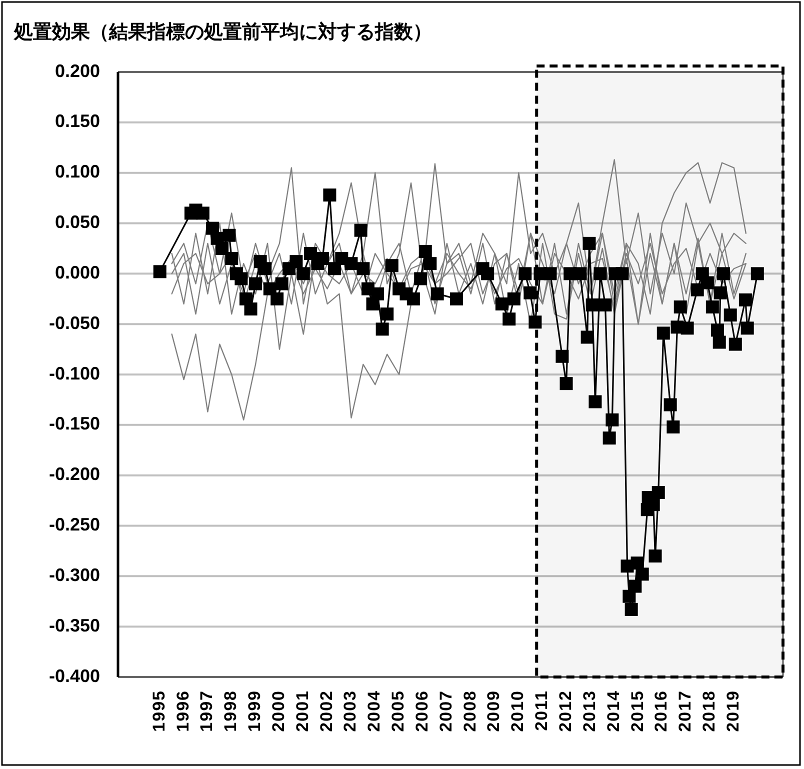  Describe the element at coordinates (518, 711) in the screenshot. I see `x-tick-label: 2010` at that location.